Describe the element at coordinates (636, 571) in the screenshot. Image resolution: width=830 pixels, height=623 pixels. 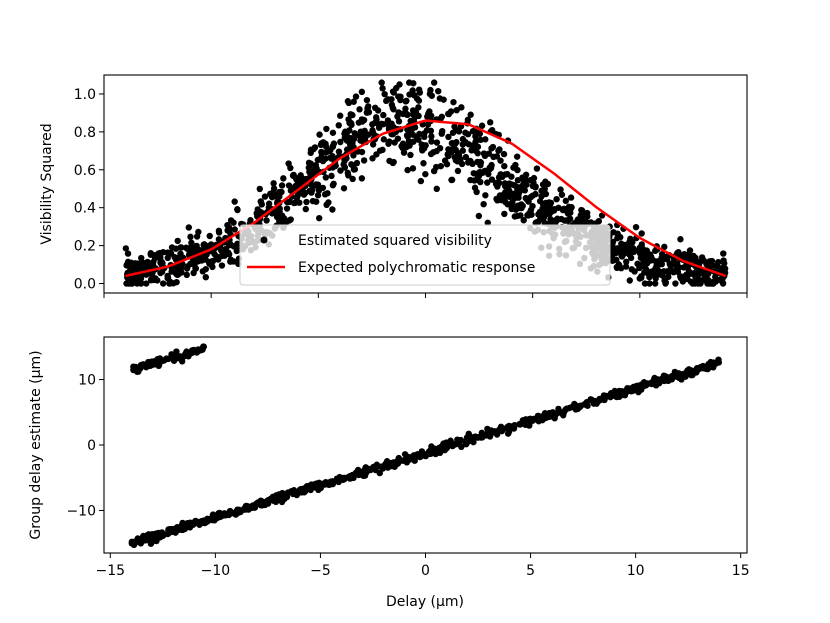
I see `group-delay-x-tick-label: 10` at that location.